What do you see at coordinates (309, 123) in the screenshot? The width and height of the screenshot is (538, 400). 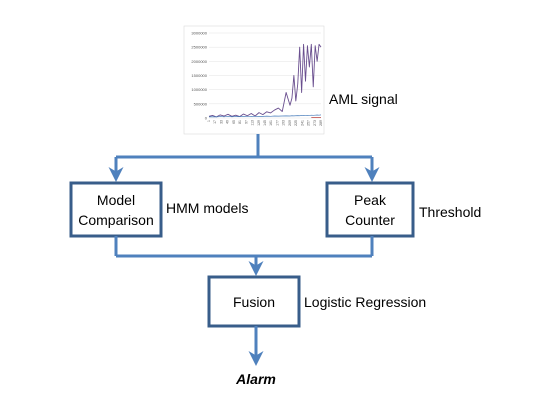 I see `chart-x-tick-label: 257` at bounding box center [309, 123].